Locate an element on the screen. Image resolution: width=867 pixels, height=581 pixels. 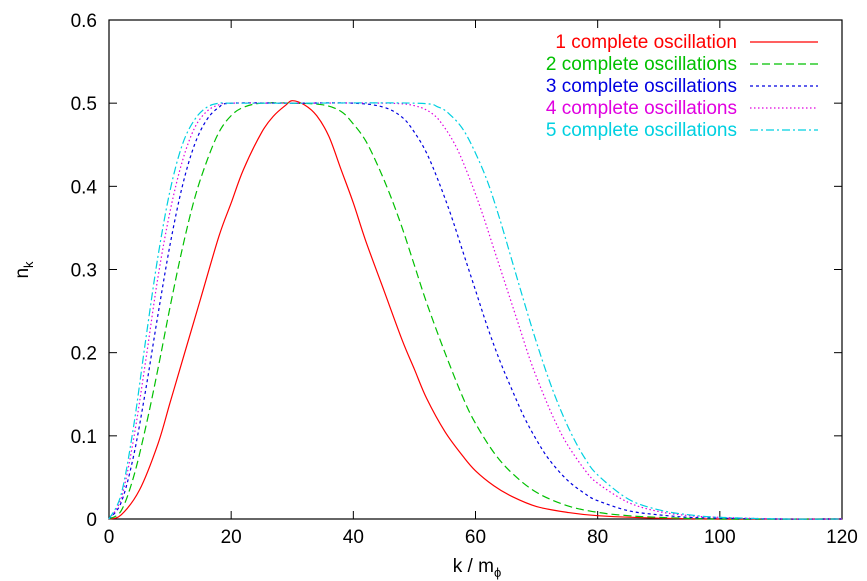
y-tick-label: 0.4 is located at coordinates (84, 187).